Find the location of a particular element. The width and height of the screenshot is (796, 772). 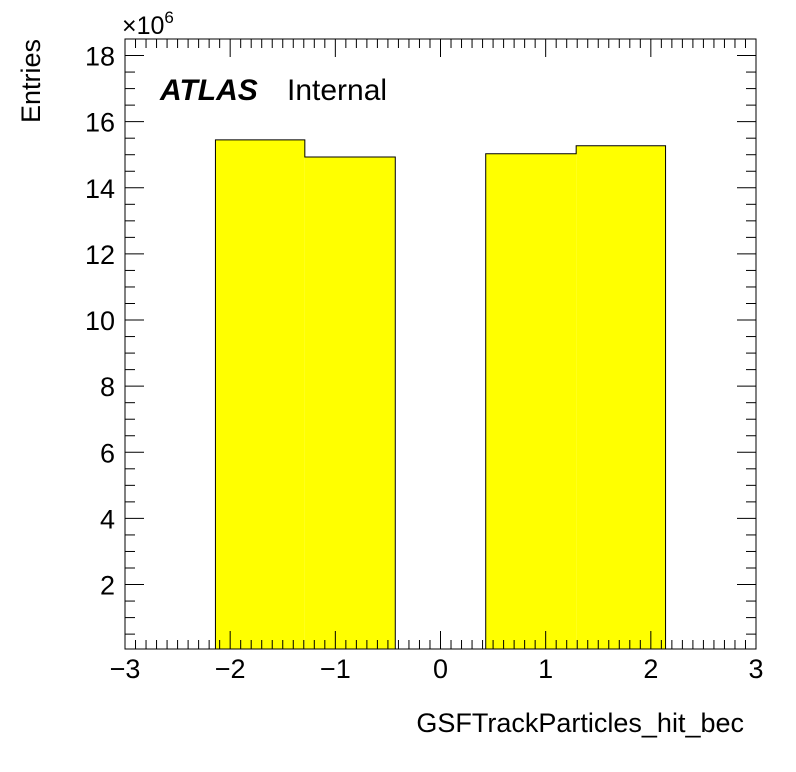

y-tick-label: 12 is located at coordinates (100, 255).